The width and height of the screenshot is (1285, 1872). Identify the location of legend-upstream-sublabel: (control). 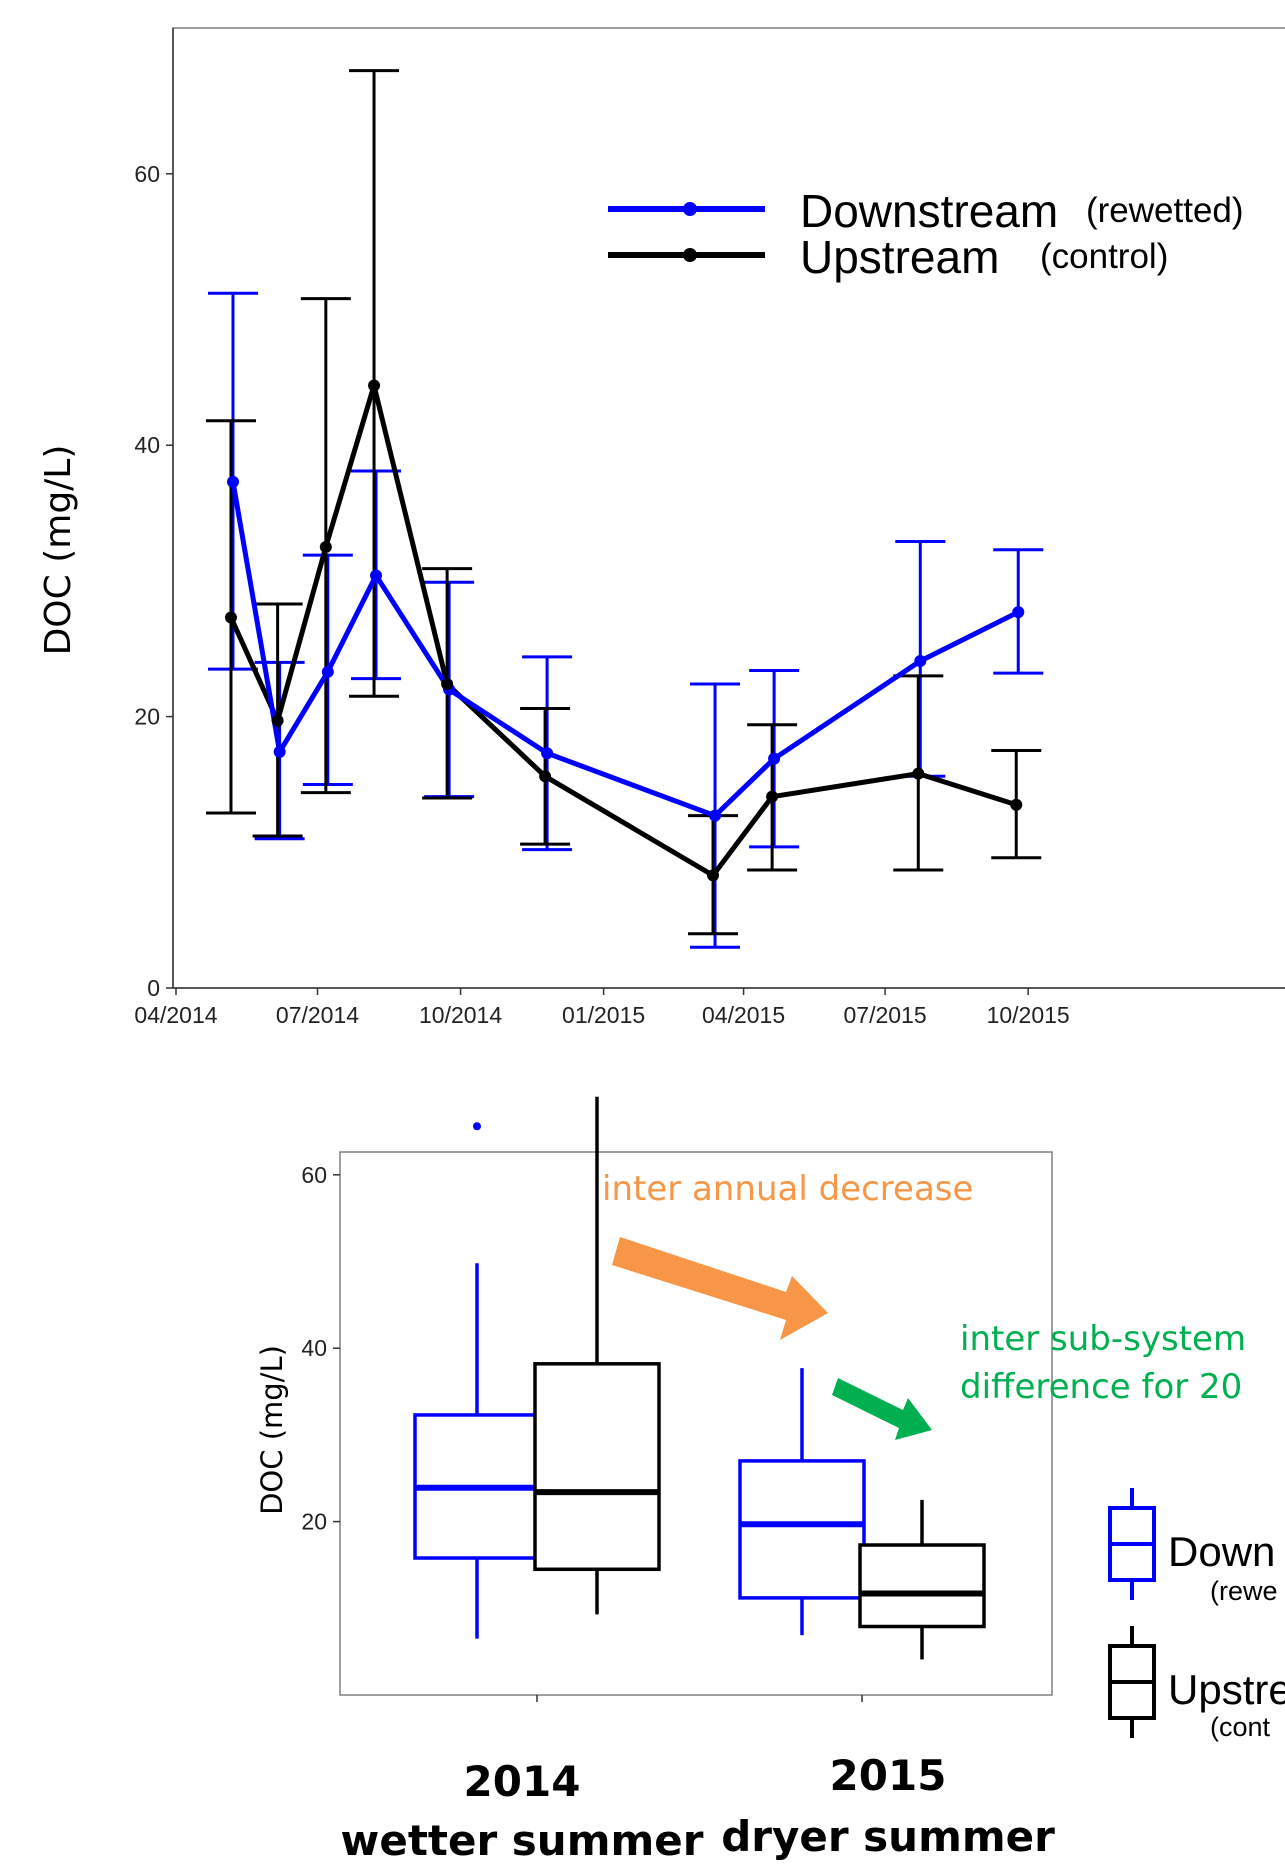
(1104, 256).